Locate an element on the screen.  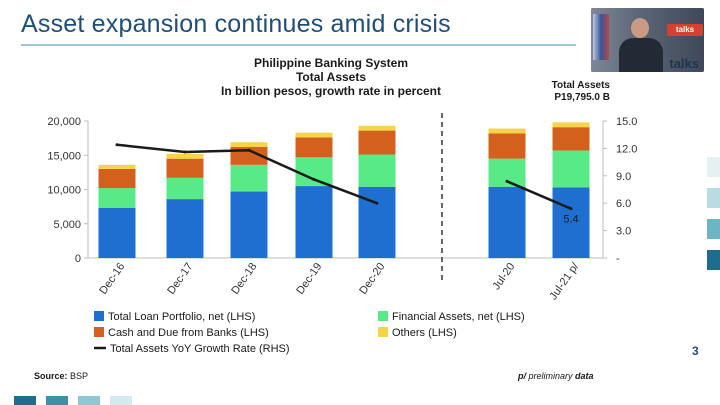
prelim-bold: data is located at coordinates (584, 376).